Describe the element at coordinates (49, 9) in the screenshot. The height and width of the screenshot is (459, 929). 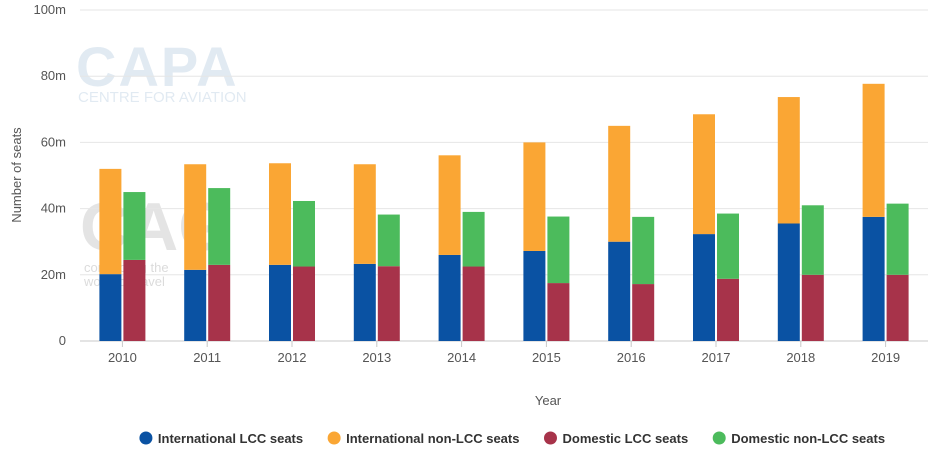
I see `y-tick-label: 100m` at that location.